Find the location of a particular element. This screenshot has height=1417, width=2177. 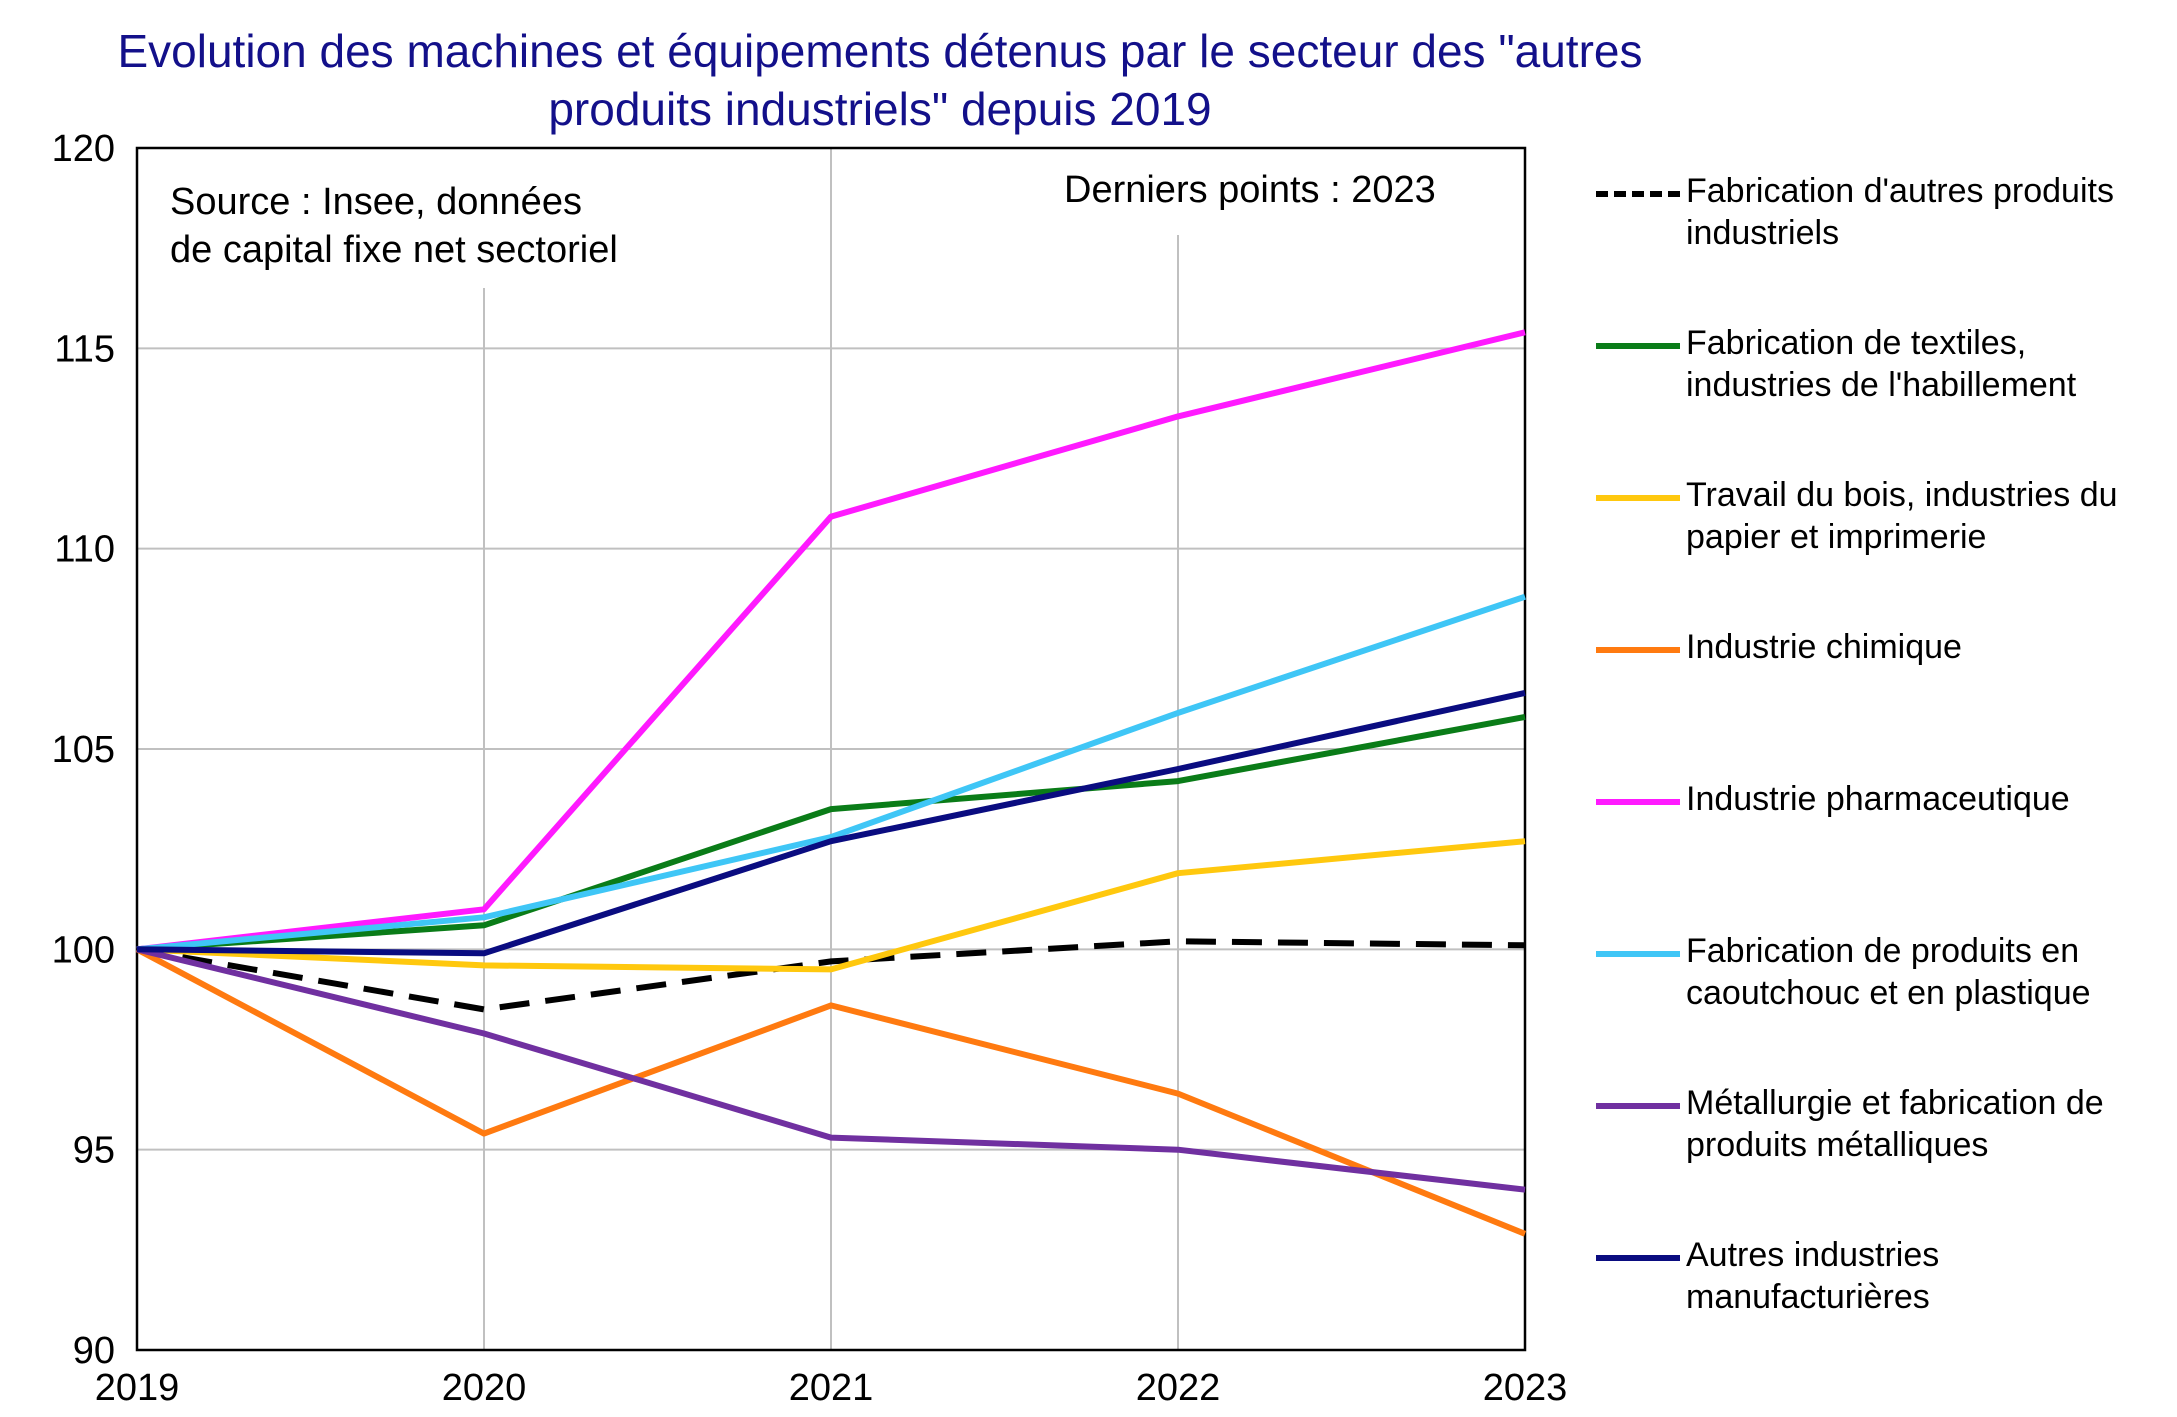

legend-label-line2: caoutchouc et en plastique is located at coordinates (1888, 993).